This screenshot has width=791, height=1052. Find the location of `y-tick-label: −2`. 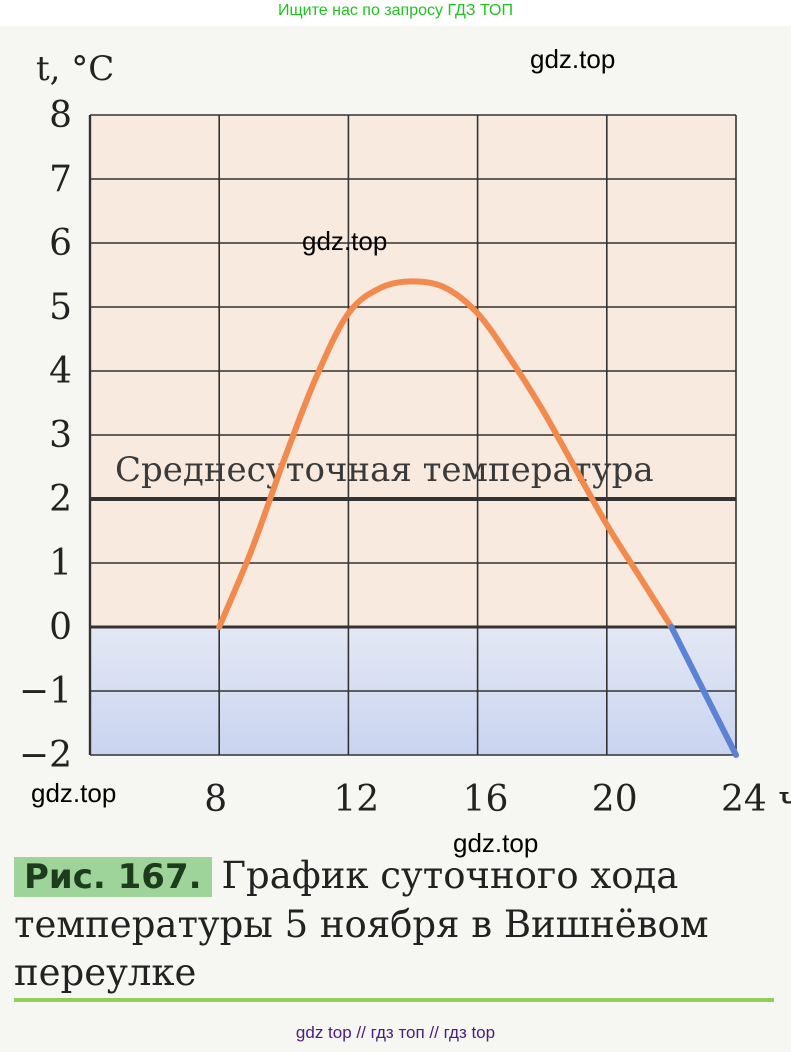

y-tick-label: −2 is located at coordinates (45, 755).